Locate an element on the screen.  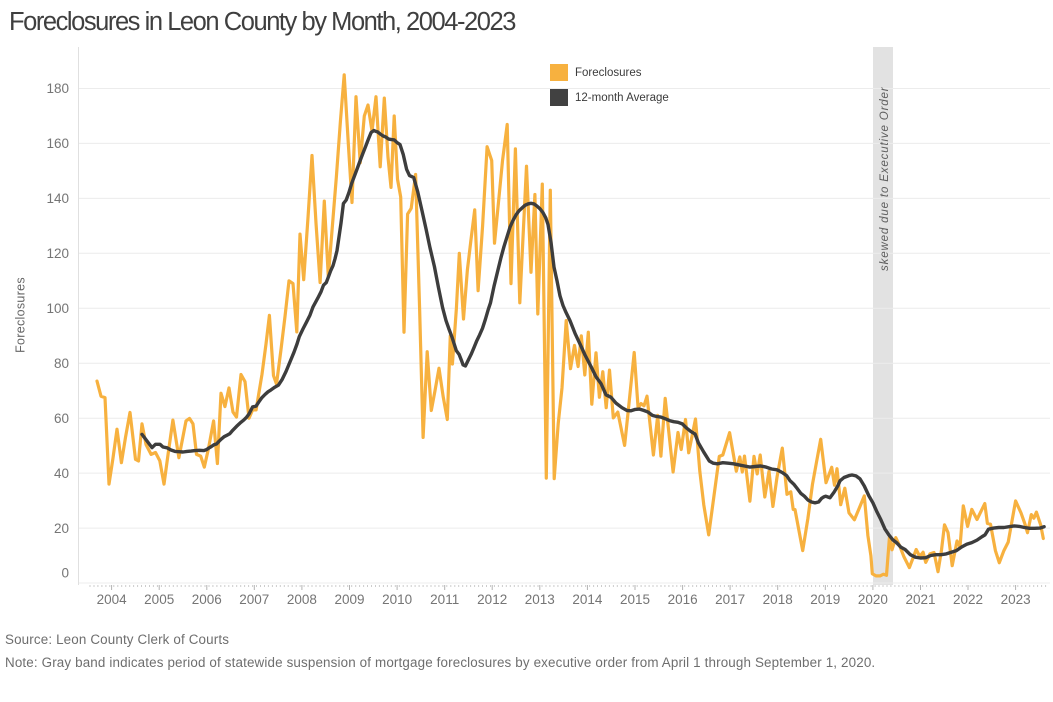
svg-text: 2023 is located at coordinates (1016, 599).